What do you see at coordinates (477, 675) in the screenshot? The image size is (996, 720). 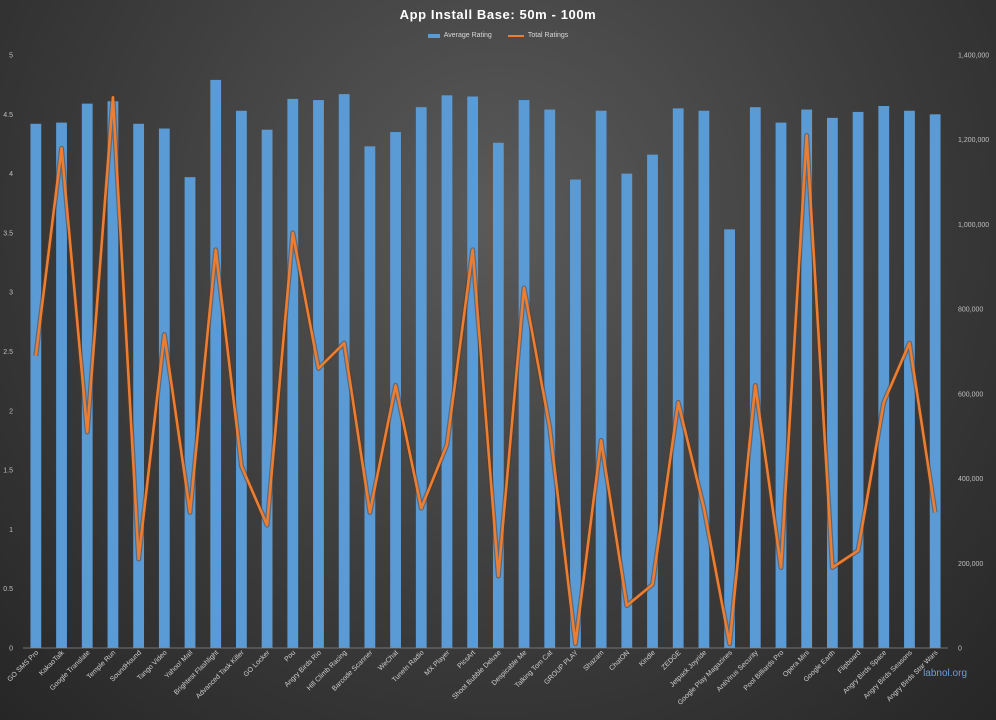 I see `x-category-label: Shoot Bubble Deluxe` at bounding box center [477, 675].